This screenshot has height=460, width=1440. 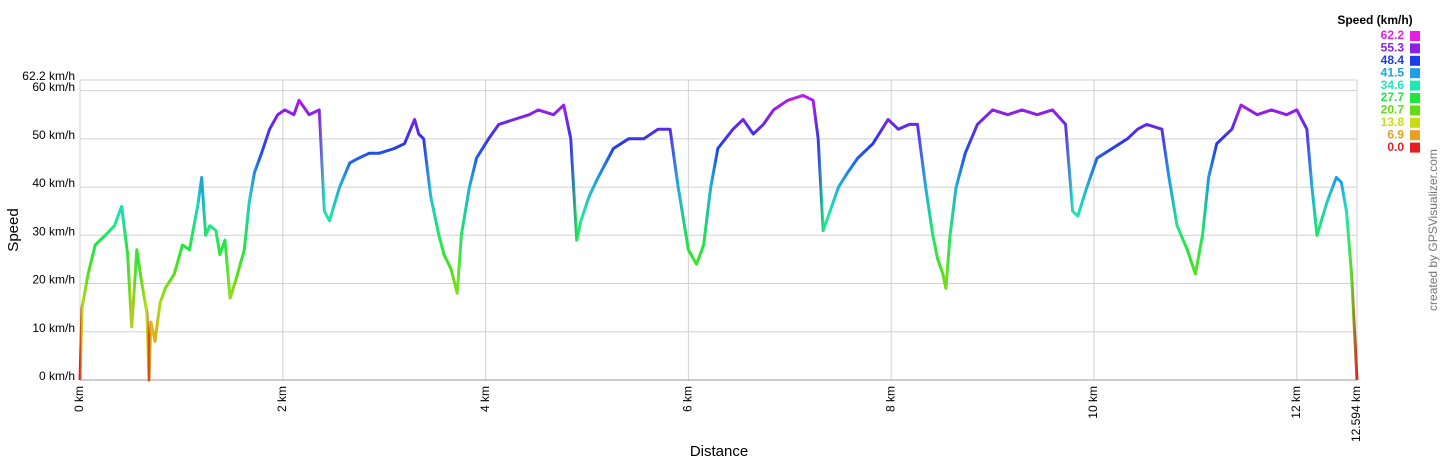 What do you see at coordinates (53, 183) in the screenshot?
I see `y-tick-label: 40 km/h` at bounding box center [53, 183].